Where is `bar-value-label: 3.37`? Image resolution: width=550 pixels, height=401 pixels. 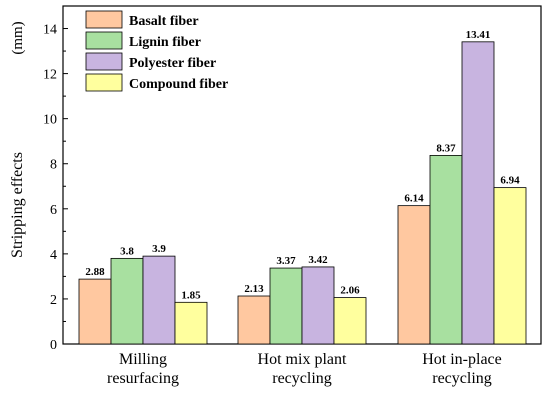
bar-value-label: 3.37 is located at coordinates (286, 261).